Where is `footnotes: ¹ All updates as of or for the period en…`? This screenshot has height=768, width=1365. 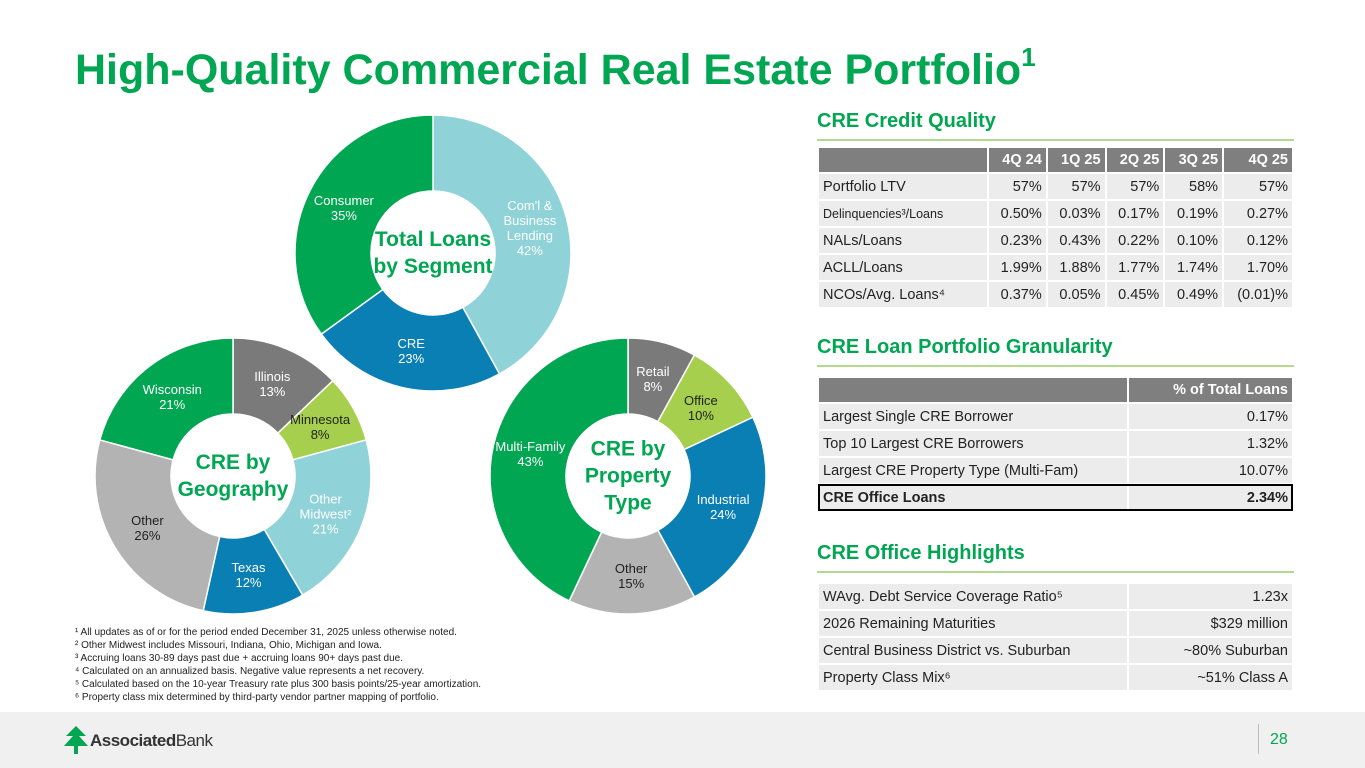
footnotes: ¹ All updates as of or for the period en… is located at coordinates (278, 665).